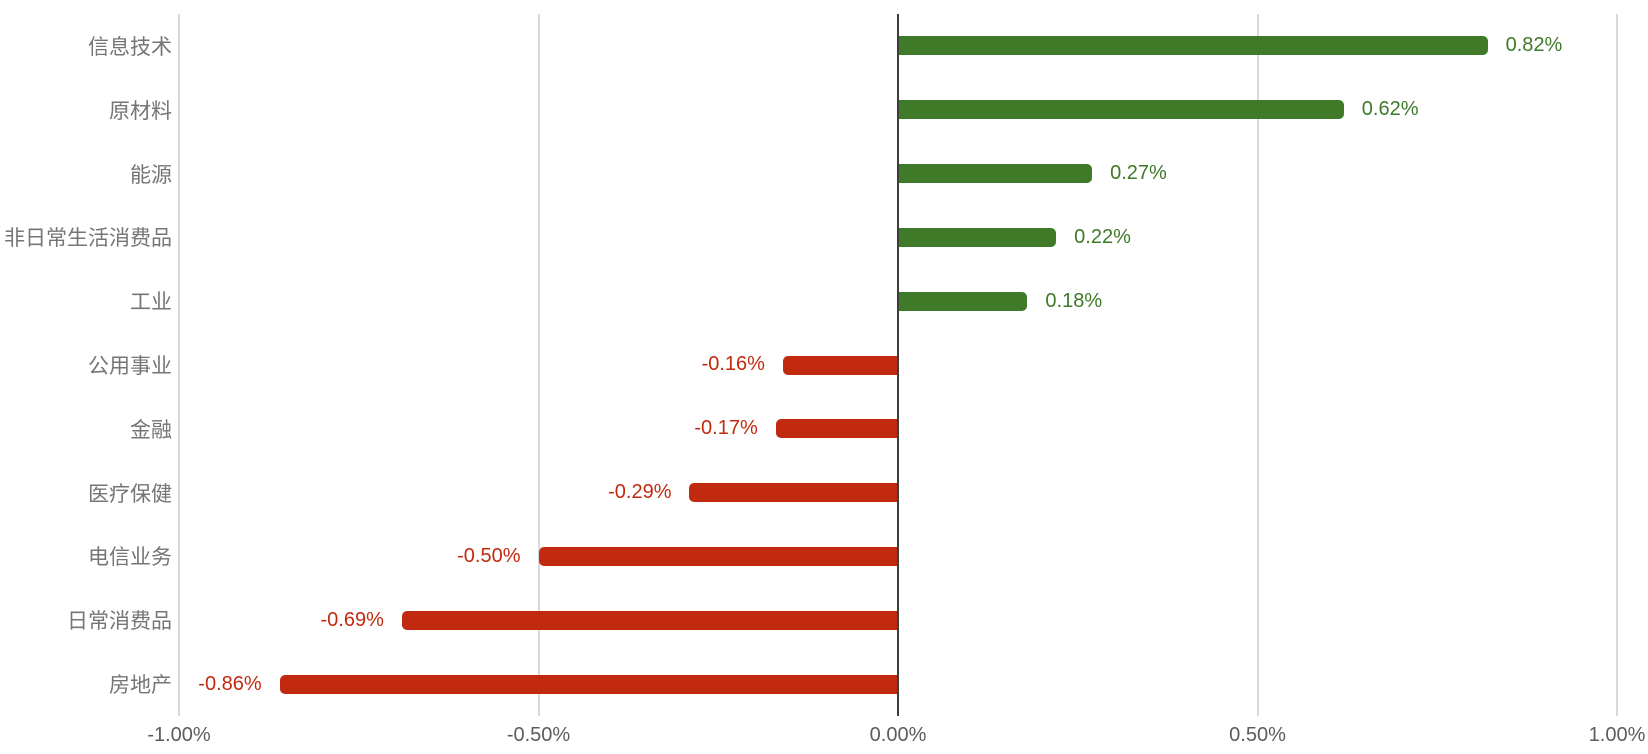 This screenshot has width=1648, height=754. What do you see at coordinates (1257, 735) in the screenshot?
I see `x-axis-tick-label: 0.50%` at bounding box center [1257, 735].